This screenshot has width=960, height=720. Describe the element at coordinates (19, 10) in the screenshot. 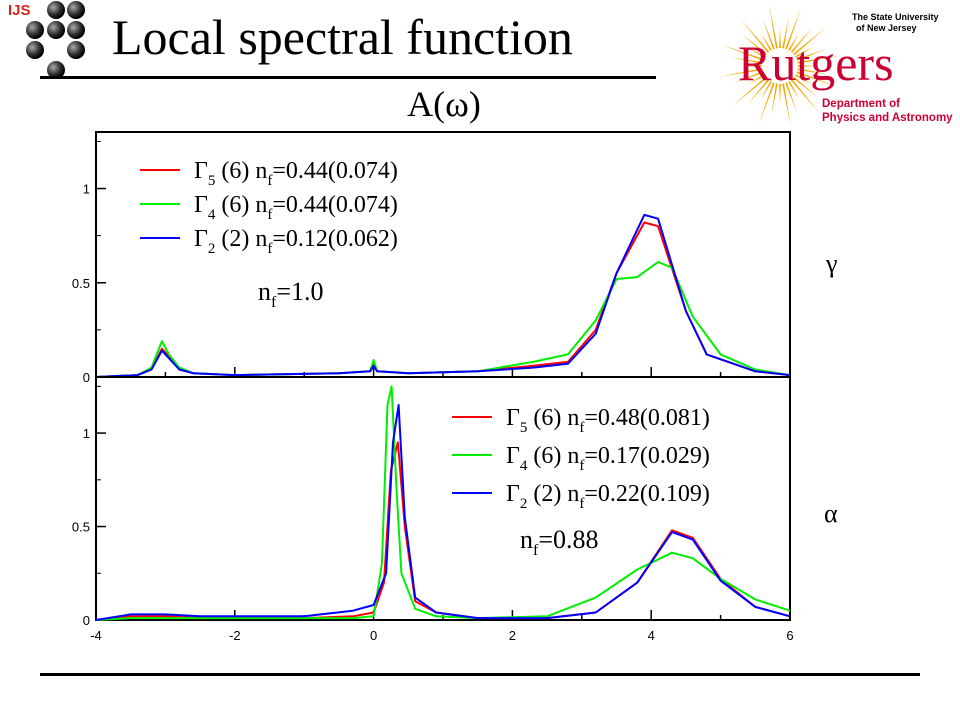

I see `ijs-logo-text: IJS` at that location.